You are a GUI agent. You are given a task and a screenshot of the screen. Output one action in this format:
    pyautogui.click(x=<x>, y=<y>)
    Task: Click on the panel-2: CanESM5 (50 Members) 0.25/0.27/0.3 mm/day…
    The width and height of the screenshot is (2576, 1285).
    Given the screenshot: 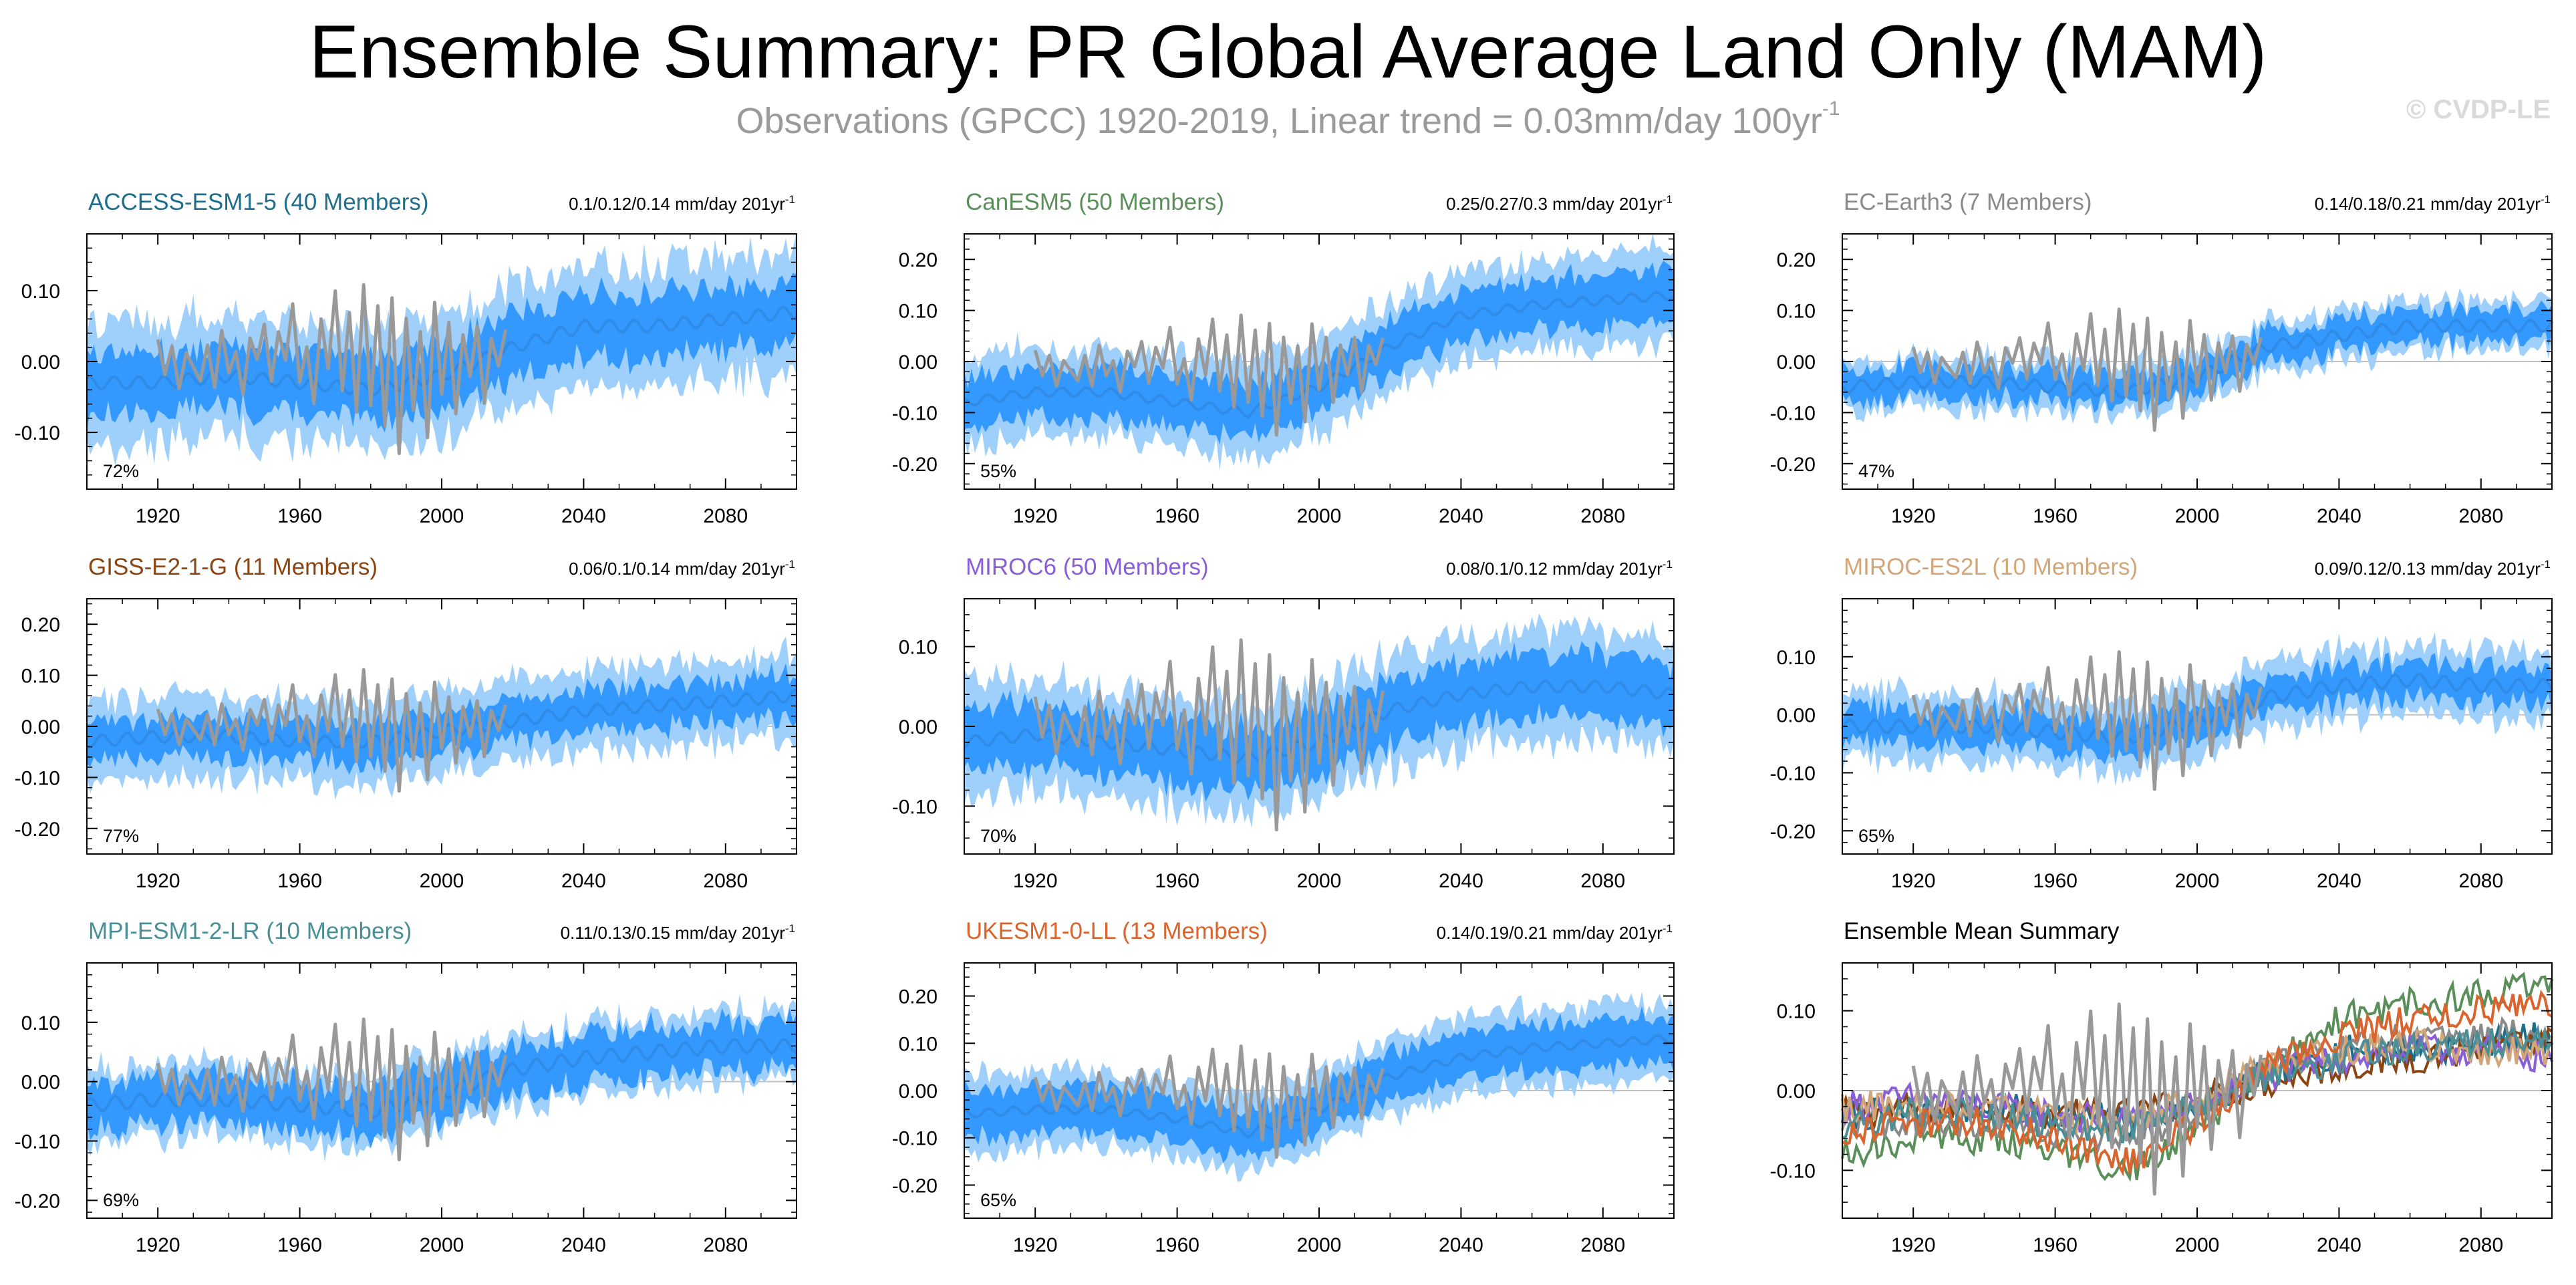 What is the action you would take?
    pyautogui.click(x=1283, y=358)
    